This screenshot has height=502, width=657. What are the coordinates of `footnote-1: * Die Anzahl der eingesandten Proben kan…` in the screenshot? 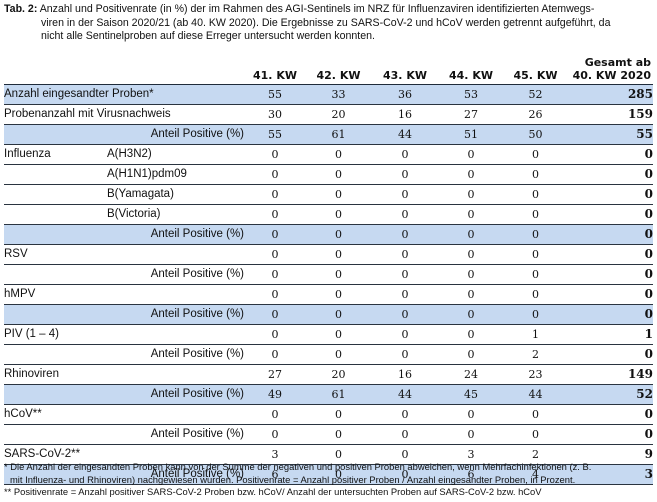 It's located at (298, 466).